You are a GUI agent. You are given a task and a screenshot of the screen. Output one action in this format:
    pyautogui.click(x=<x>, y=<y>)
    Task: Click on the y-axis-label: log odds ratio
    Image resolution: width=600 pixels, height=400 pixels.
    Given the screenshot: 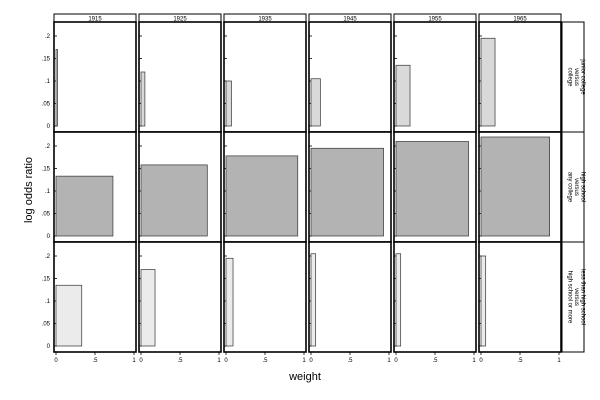 What is the action you would take?
    pyautogui.click(x=29, y=190)
    